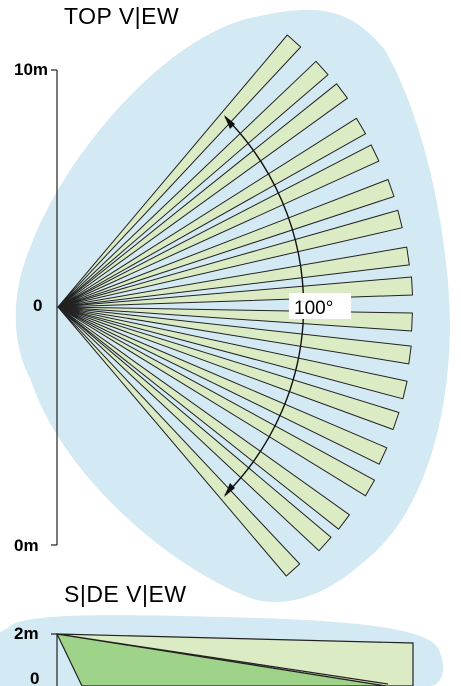 Image resolution: width=461 pixels, height=686 pixels. What do you see at coordinates (125, 594) in the screenshot?
I see `side-view-title: S|DE V|EW` at bounding box center [125, 594].